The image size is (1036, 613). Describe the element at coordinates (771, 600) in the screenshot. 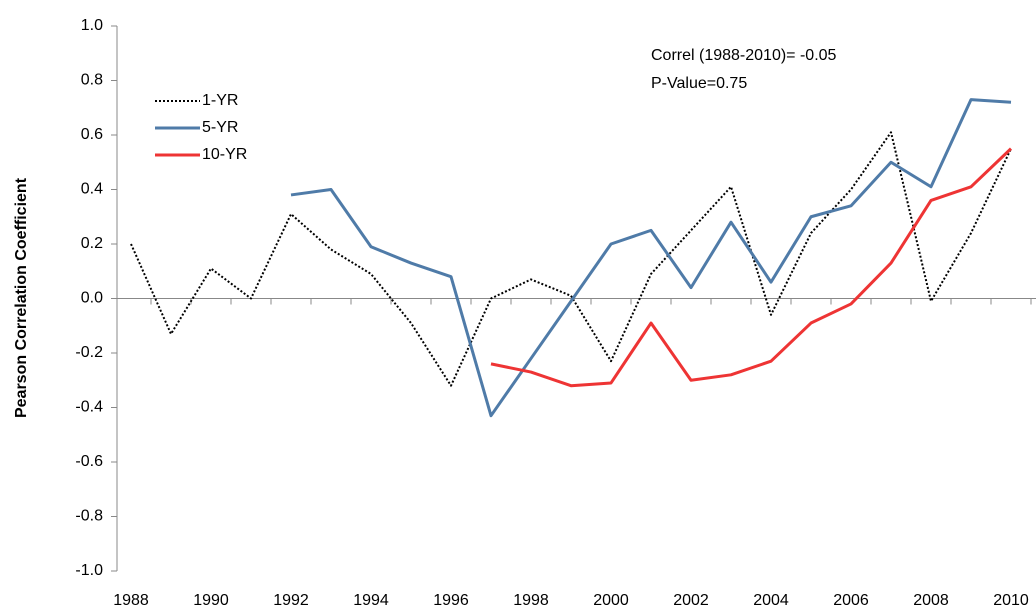

I see `x-tick-label: 2004` at that location.